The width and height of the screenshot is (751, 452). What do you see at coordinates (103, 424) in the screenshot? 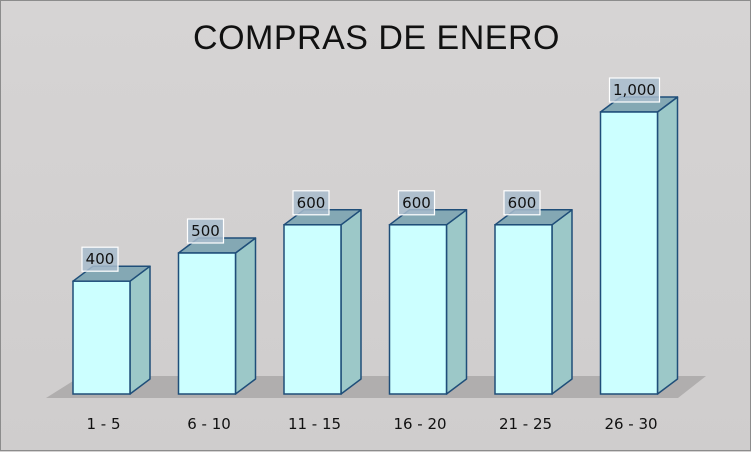
I see `x-tick-label: 1 - 5` at bounding box center [103, 424].